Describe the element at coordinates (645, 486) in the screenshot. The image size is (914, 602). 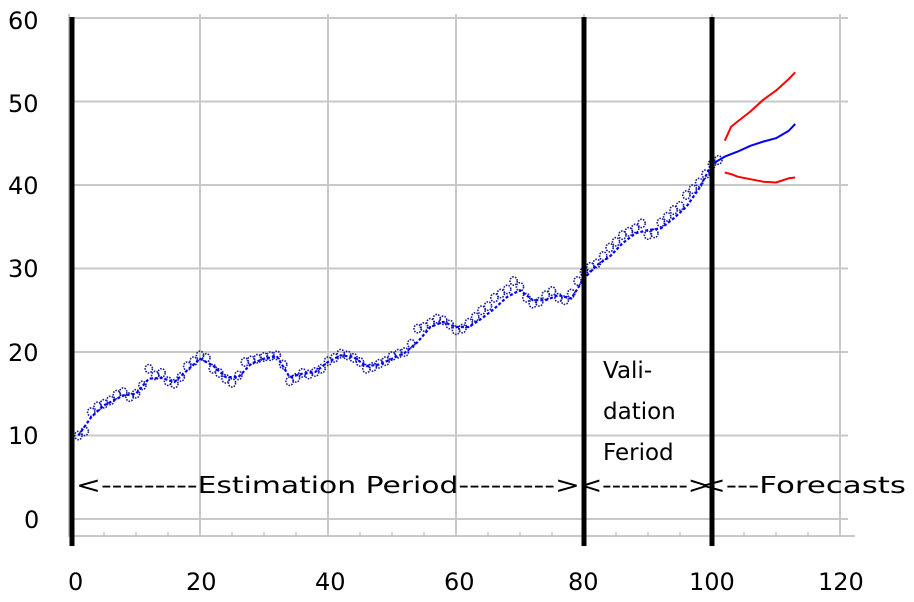
I see `validation-arrow-label: <--------->` at that location.